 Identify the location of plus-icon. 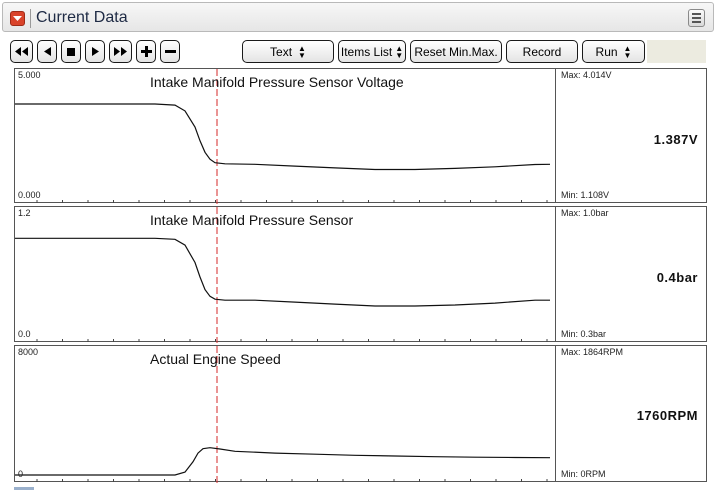
(146, 51).